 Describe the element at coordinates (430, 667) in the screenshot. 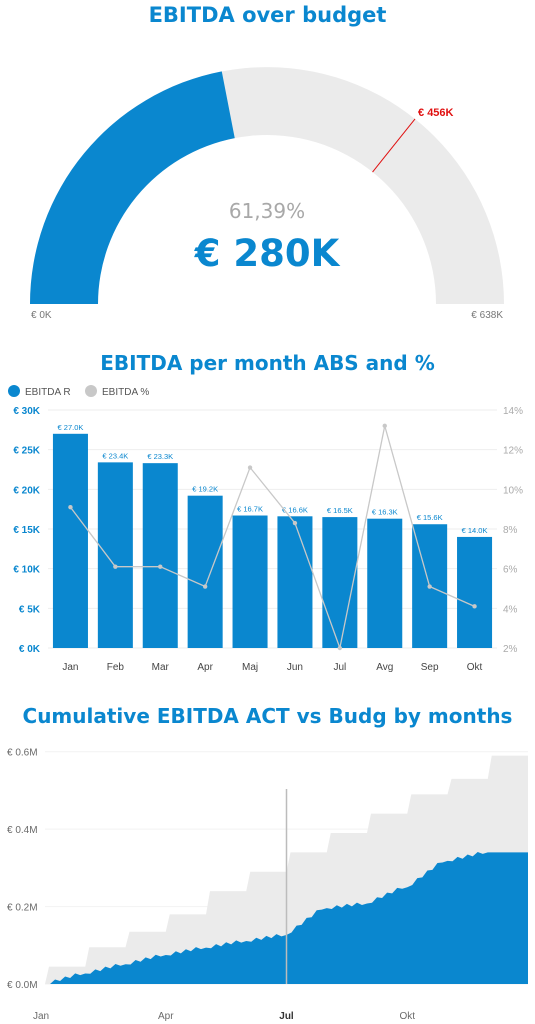

I see `x-tick-label: Sep` at that location.